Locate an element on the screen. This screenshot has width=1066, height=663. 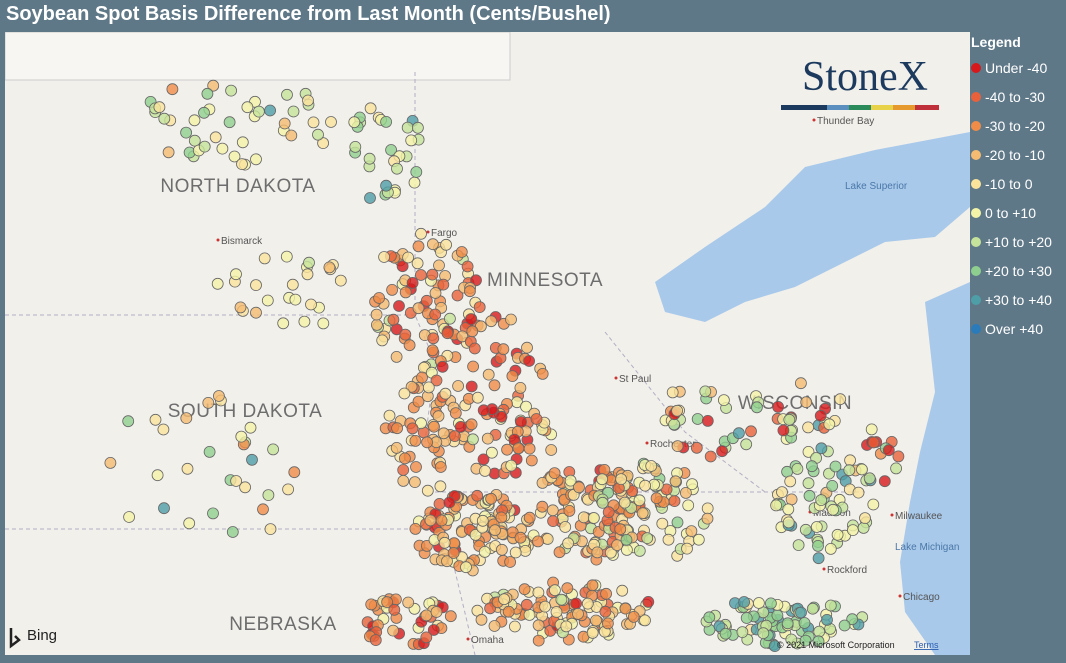
place-label: Thunder Bay is located at coordinates (845, 121).